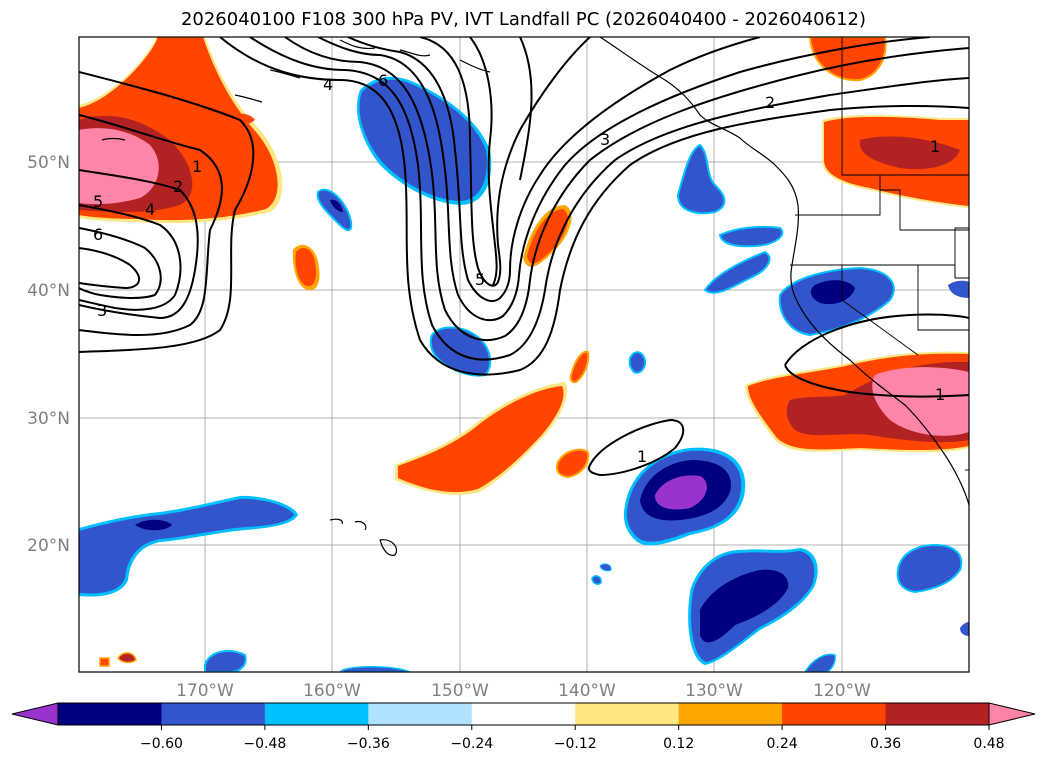 This screenshot has height=765, width=1047. Describe the element at coordinates (523, 691) in the screenshot. I see `lon-labels: 170°W 160°W 150°W 140°W 130°W 120°W` at that location.